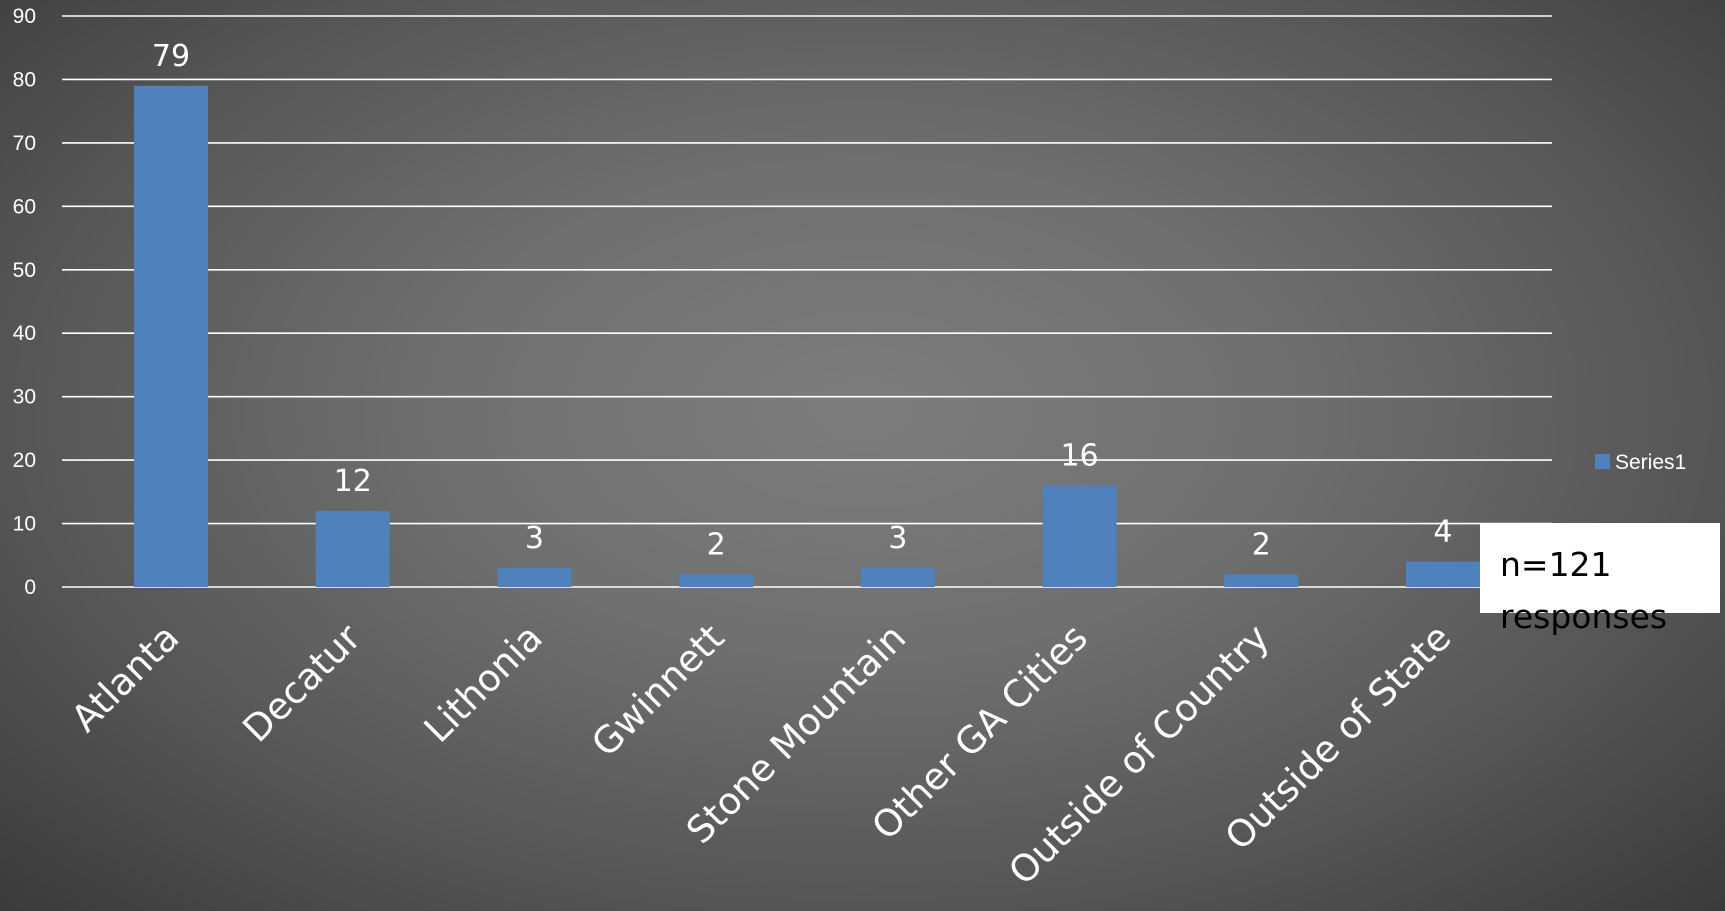  What do you see at coordinates (24, 397) in the screenshot?
I see `y-tick-label: 30` at bounding box center [24, 397].